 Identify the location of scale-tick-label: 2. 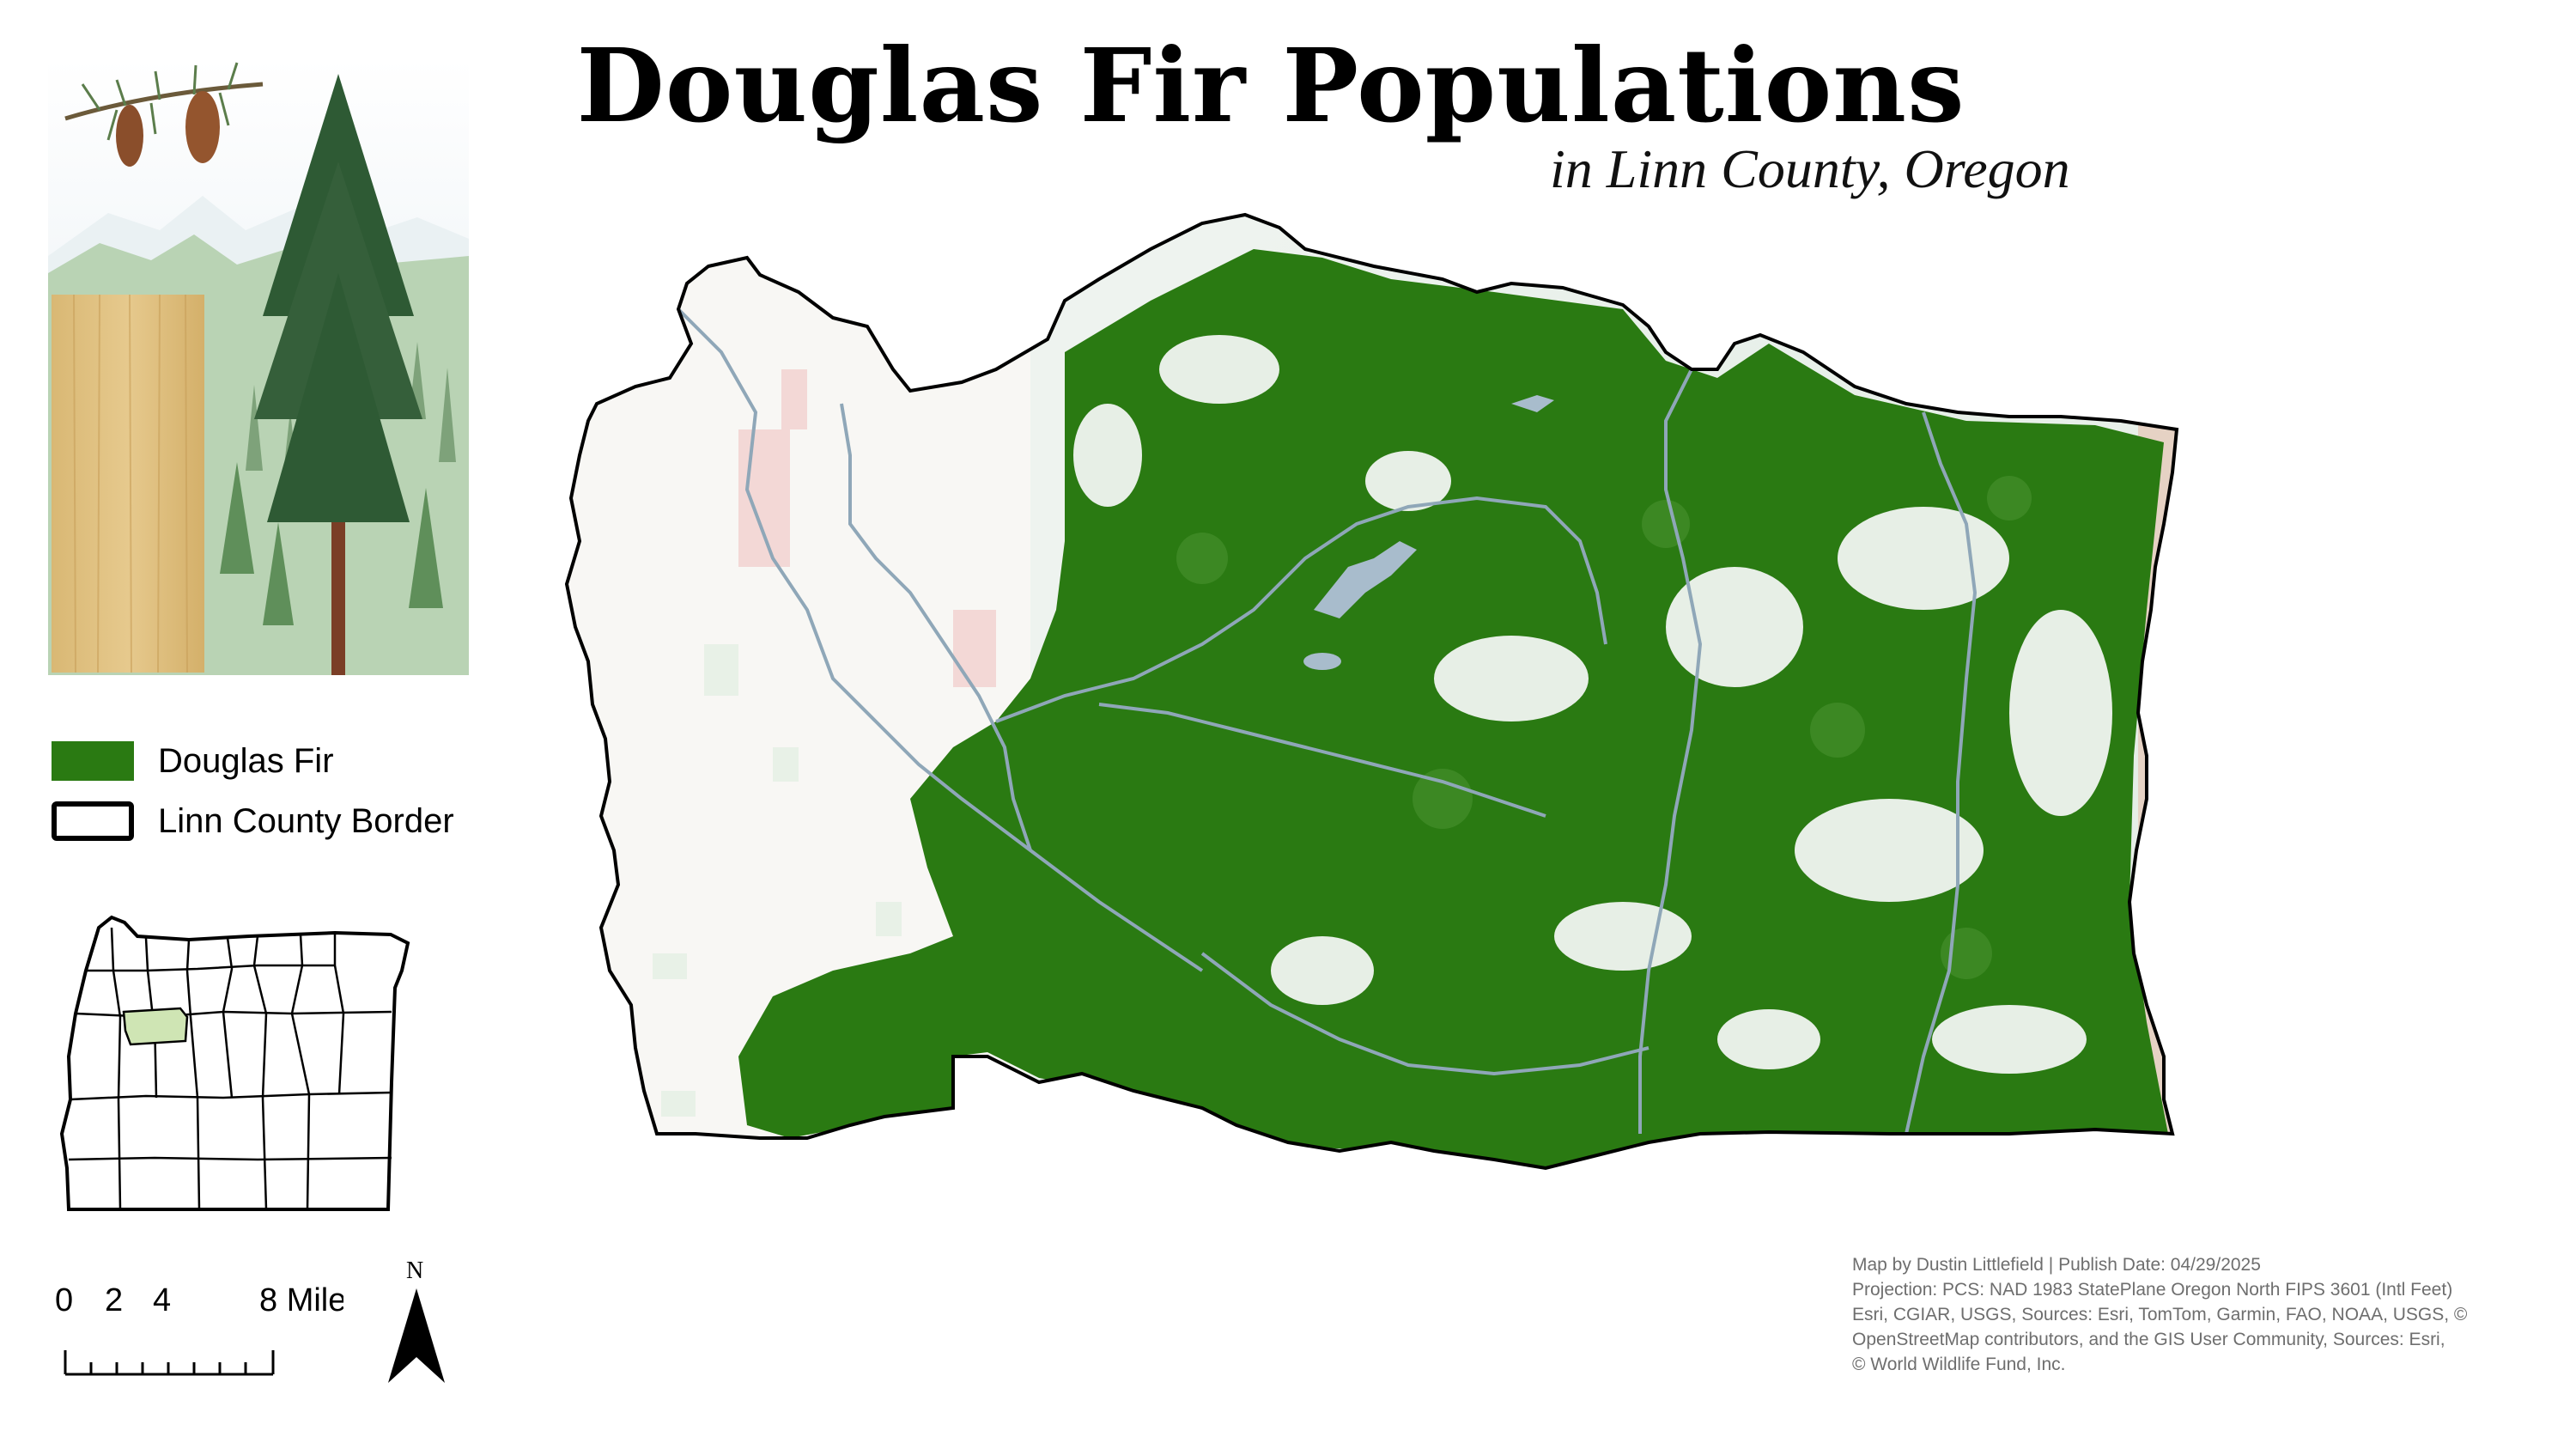
(114, 1300).